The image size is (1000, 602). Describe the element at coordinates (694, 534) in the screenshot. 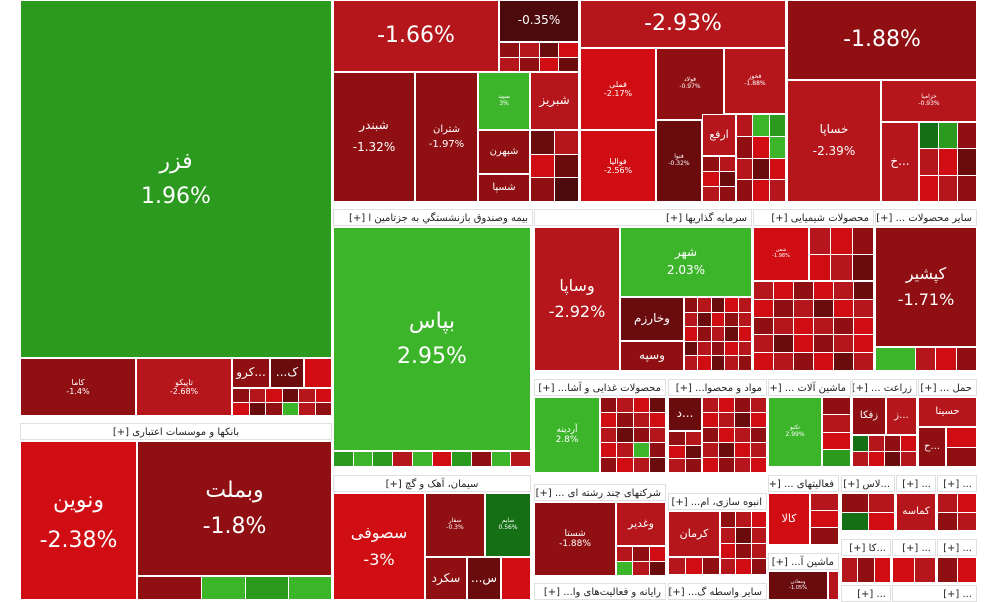

I see `tile-kerman: کرمان` at that location.